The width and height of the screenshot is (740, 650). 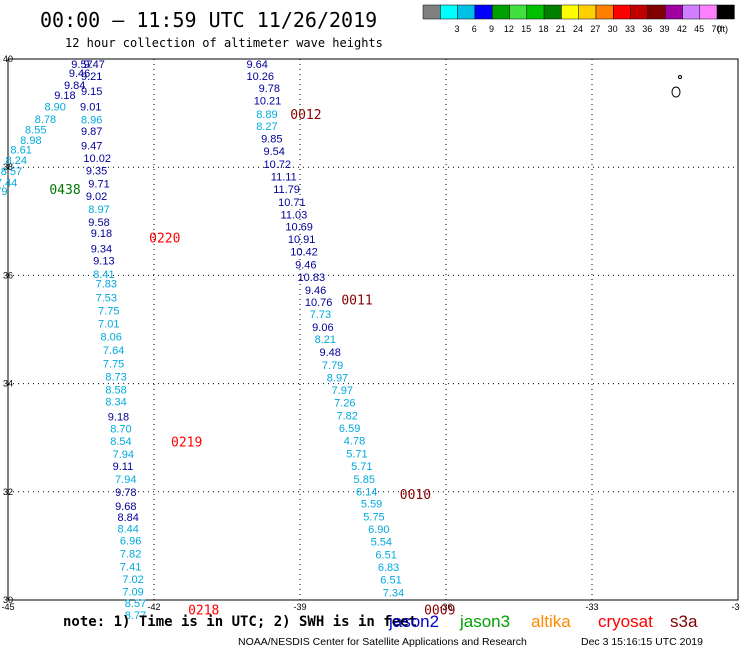 What do you see at coordinates (125, 507) in the screenshot?
I see `wave-height-value: 9.68` at bounding box center [125, 507].